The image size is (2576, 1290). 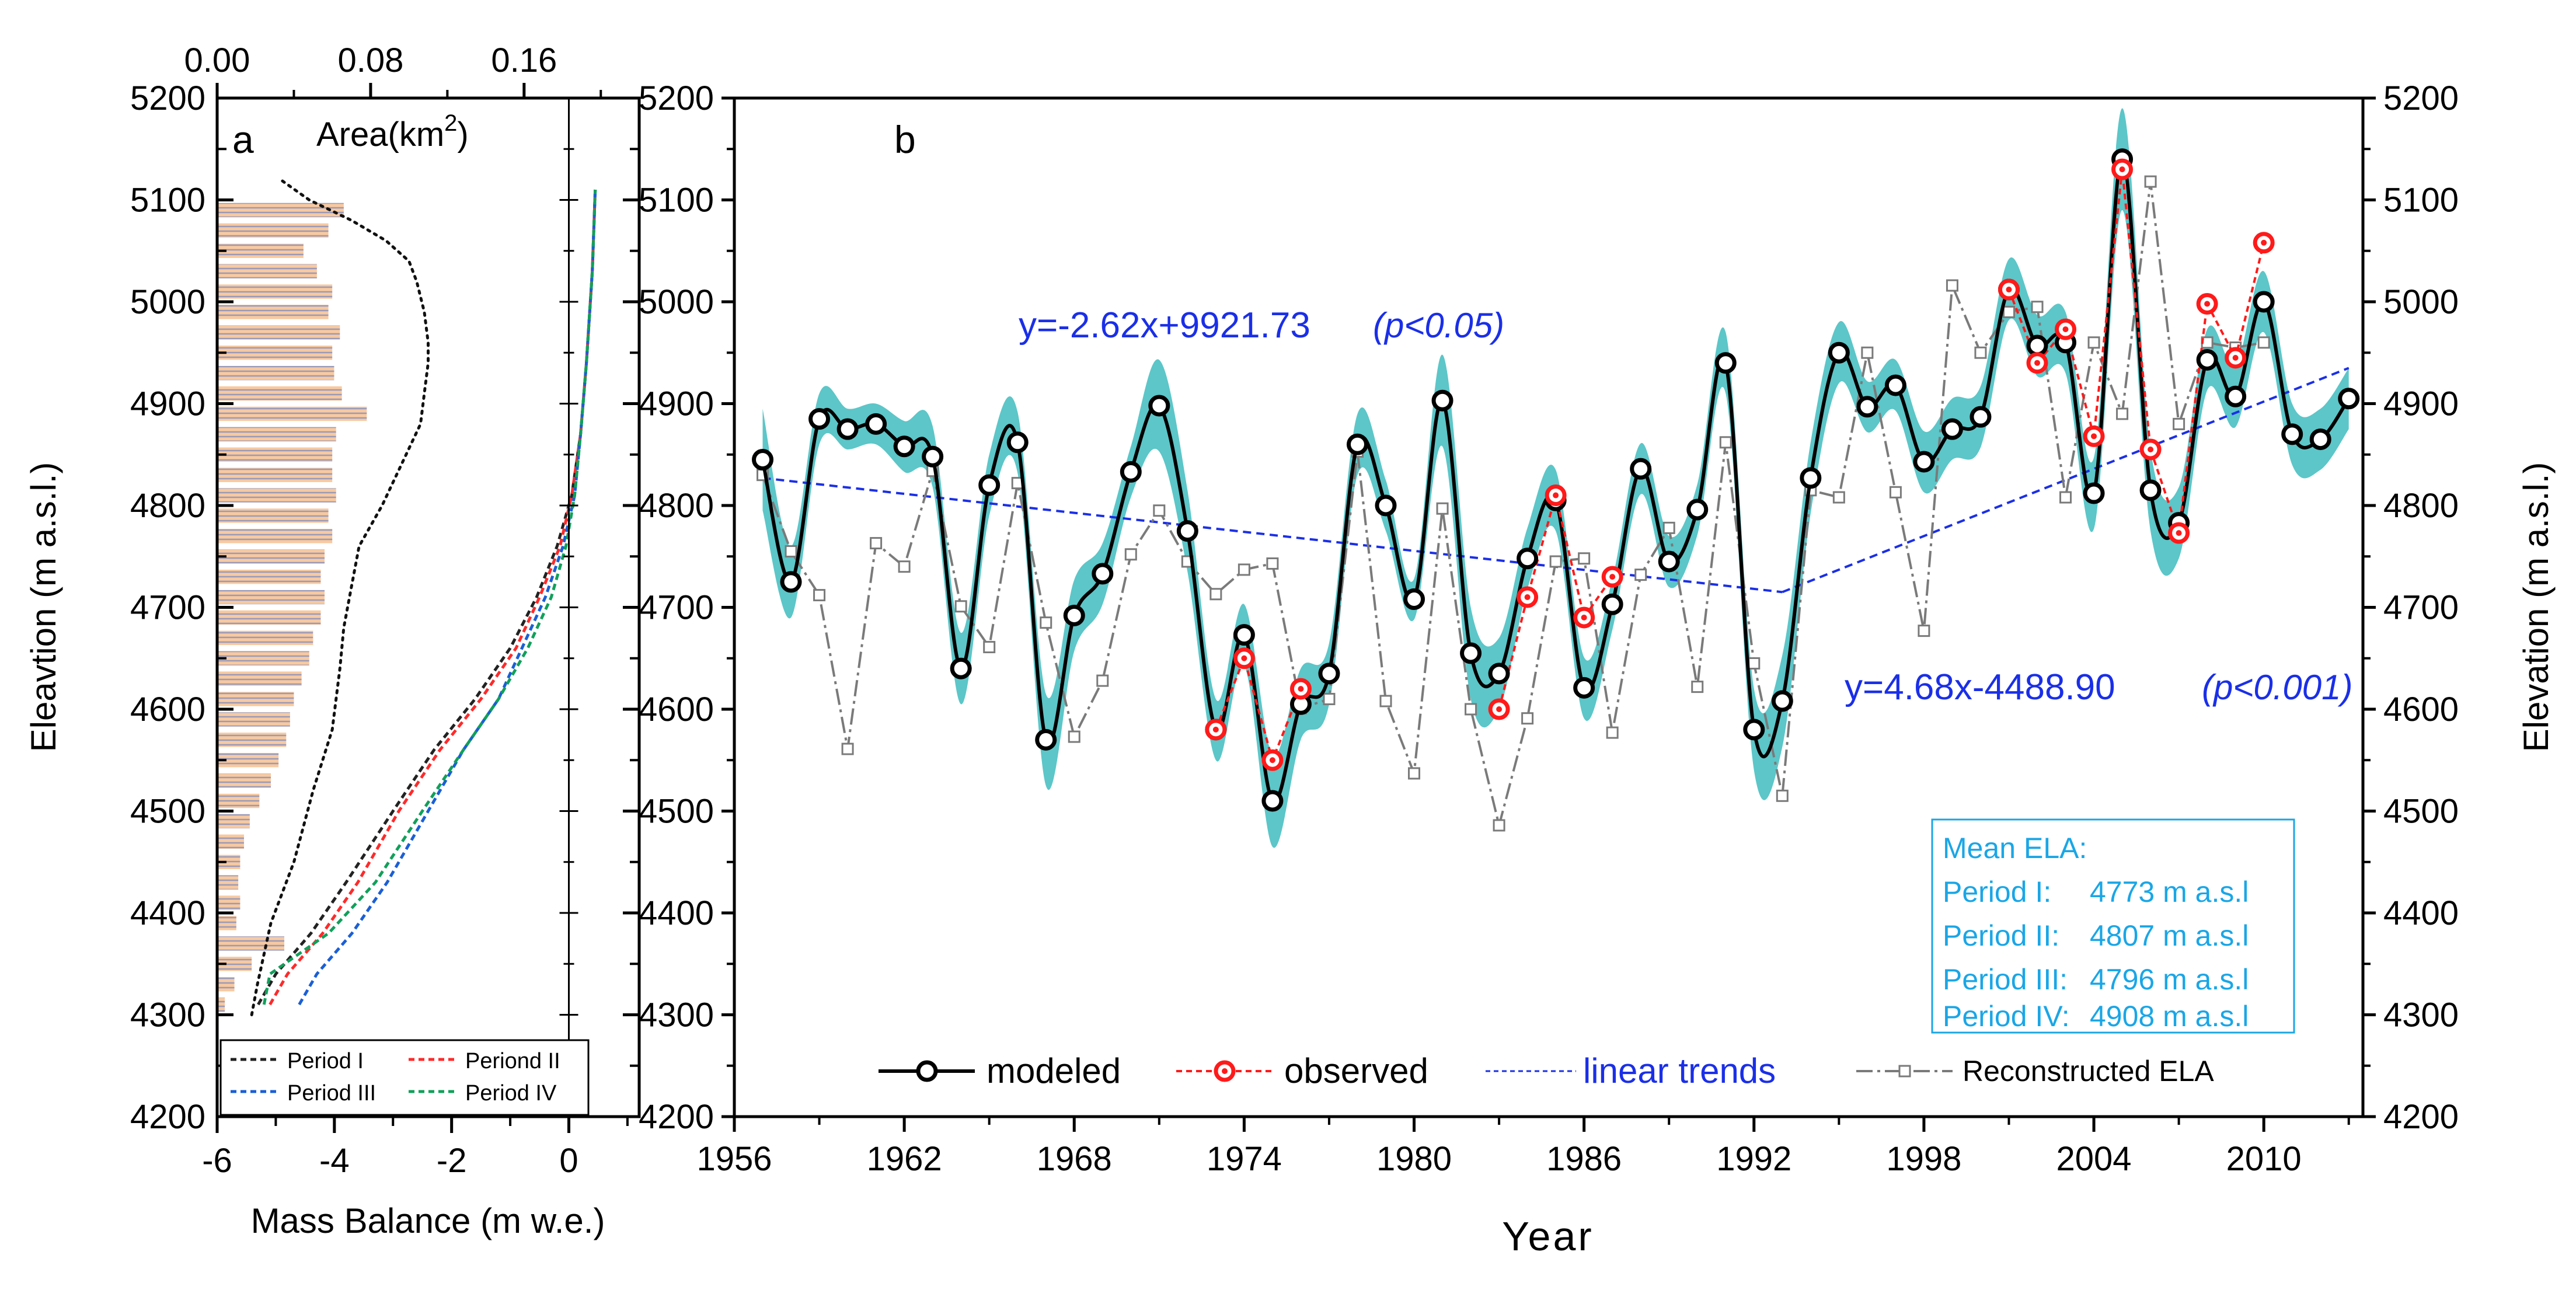 What do you see at coordinates (2113, 926) in the screenshot?
I see `mean-ela-frame` at bounding box center [2113, 926].